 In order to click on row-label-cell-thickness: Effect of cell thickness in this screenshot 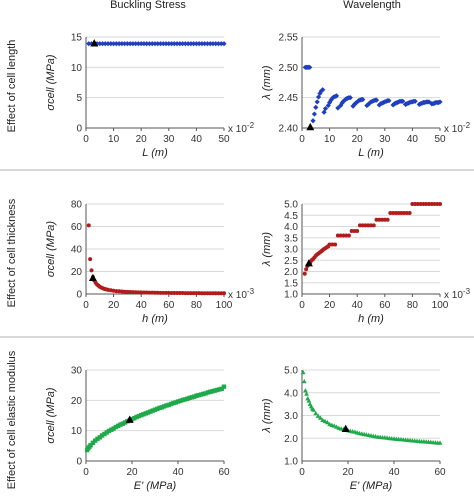, I will do `click(12, 252)`.